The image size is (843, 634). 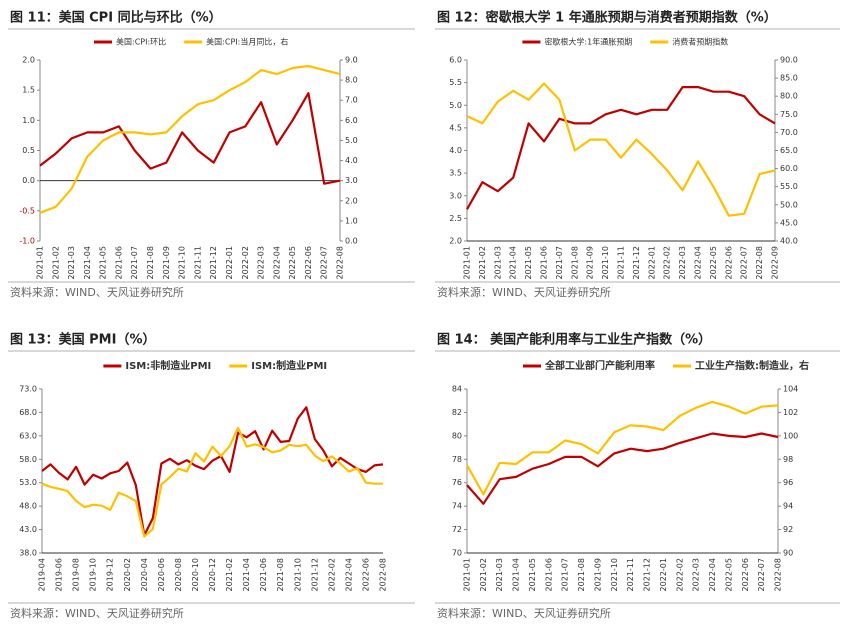 What do you see at coordinates (599, 365) in the screenshot?
I see `legend-label: 全部工业部门产能利用率` at bounding box center [599, 365].